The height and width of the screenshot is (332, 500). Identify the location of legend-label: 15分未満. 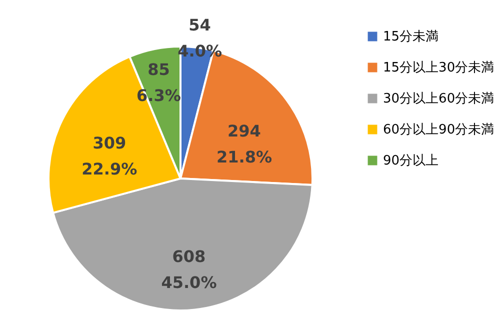
(411, 37).